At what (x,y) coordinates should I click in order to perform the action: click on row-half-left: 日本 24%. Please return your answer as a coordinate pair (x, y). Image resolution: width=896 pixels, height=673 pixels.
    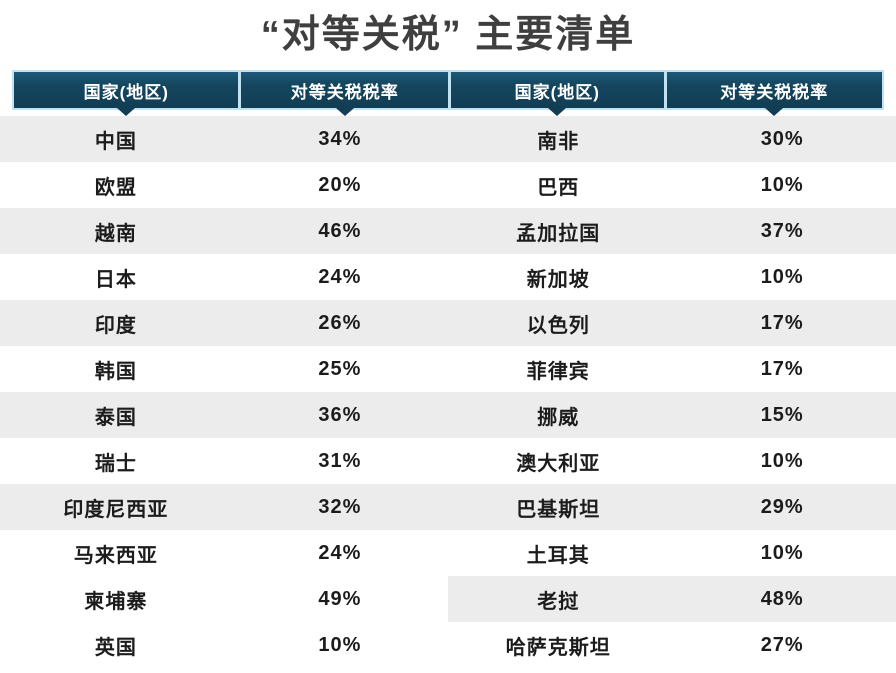
    Looking at the image, I should click on (224, 277).